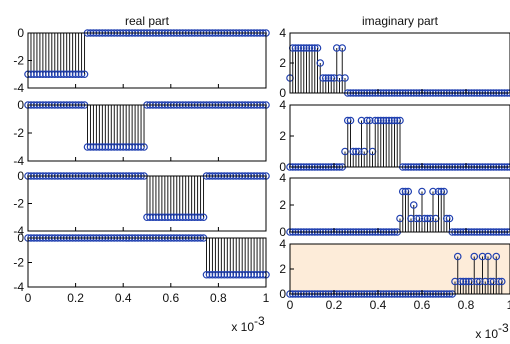 The image size is (510, 344). Describe the element at coordinates (147, 21) in the screenshot. I see `chart-title: real part` at that location.